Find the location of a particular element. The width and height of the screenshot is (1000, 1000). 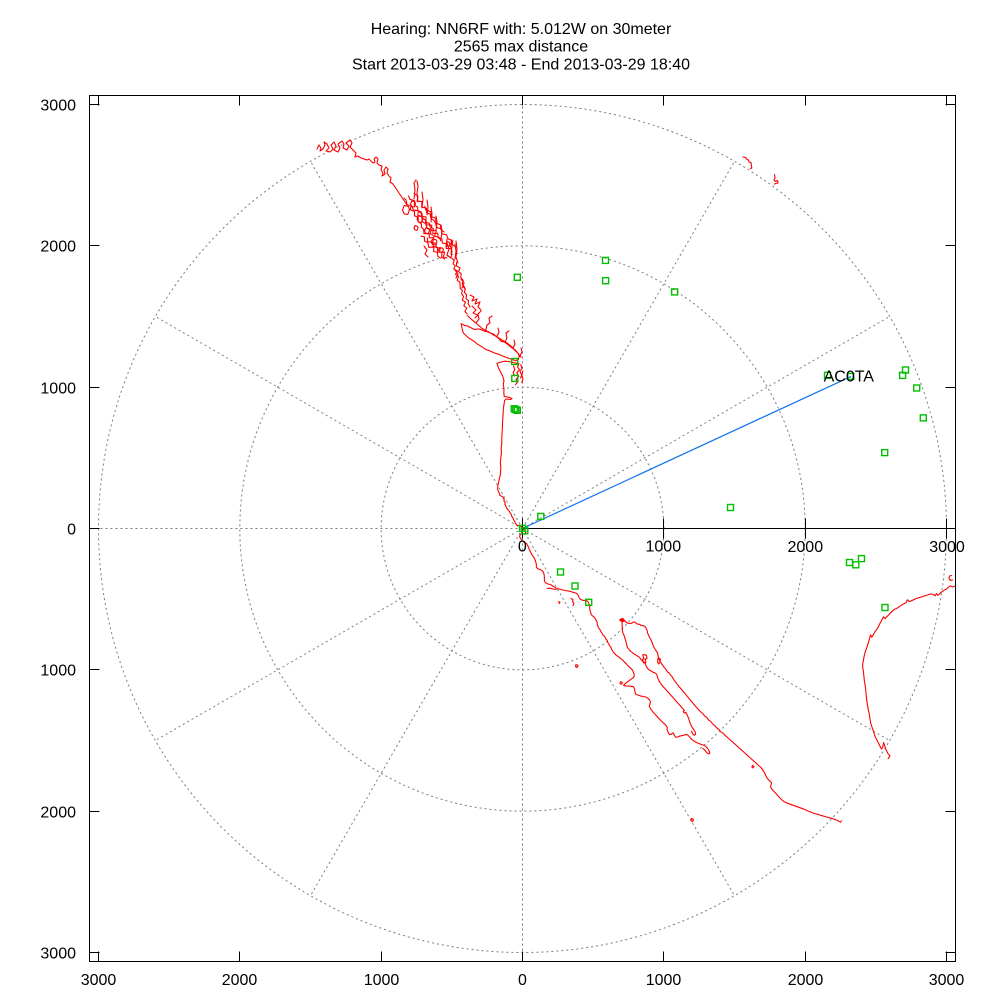

svg-text:Hearing: NN6RF with: 5.012W on: Hearing: NN6RF with: 5.012W on 30meter is located at coordinates (521, 29).